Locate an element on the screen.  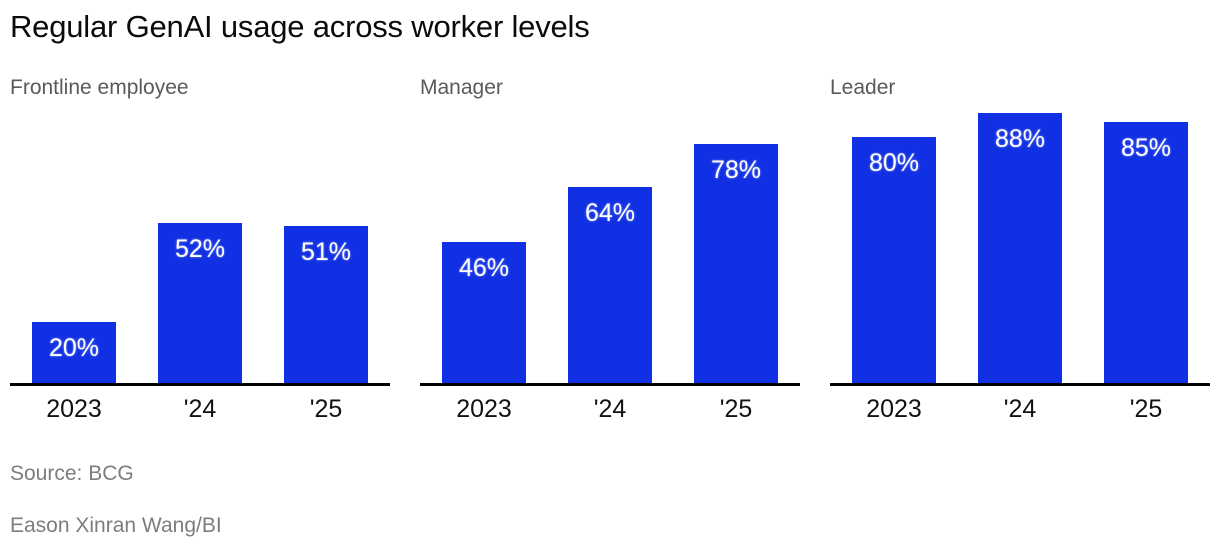
footer: Source: BCG Eason Xinran Wang/BI is located at coordinates (610, 500).